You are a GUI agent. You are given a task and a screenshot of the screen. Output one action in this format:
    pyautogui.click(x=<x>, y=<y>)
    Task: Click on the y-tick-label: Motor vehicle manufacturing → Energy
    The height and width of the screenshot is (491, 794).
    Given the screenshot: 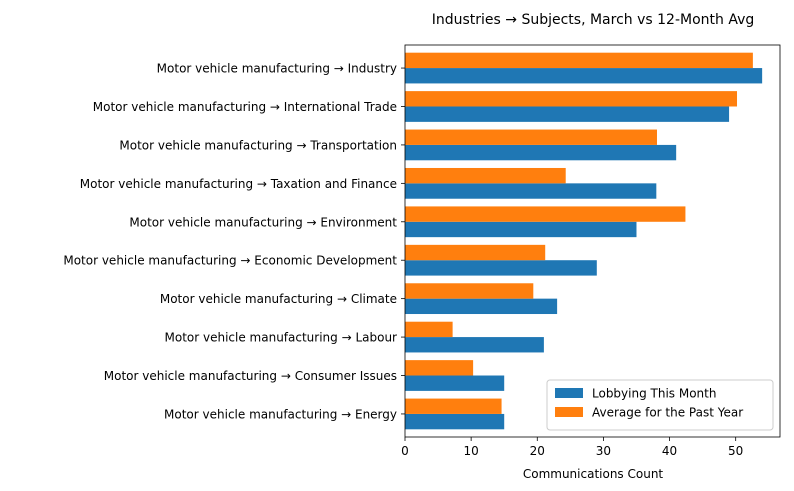 What is the action you would take?
    pyautogui.click(x=280, y=414)
    